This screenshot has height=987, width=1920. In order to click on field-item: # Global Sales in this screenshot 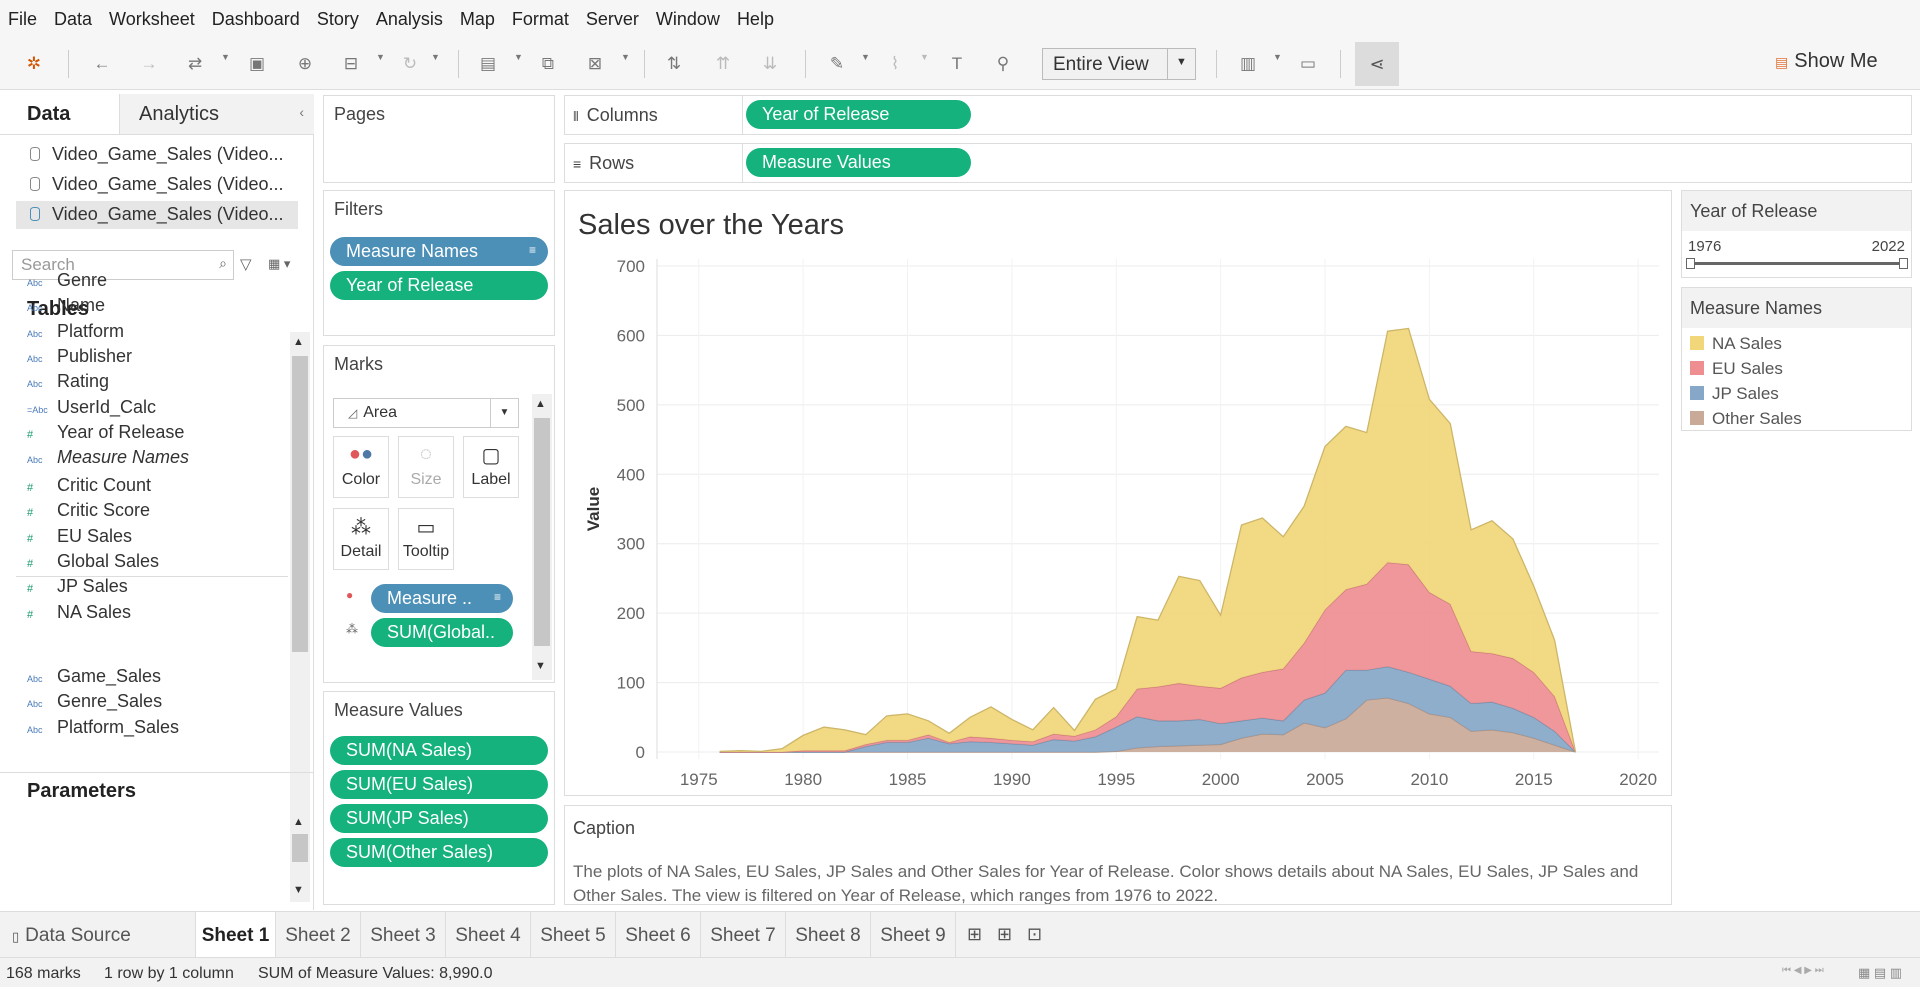, I will do `click(93, 564)`.